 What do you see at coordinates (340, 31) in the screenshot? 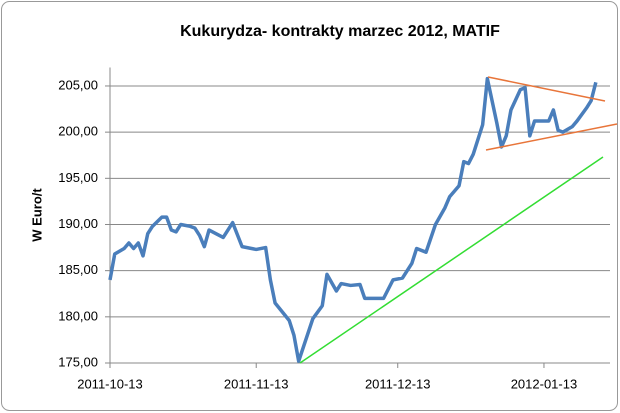
I see `chart-title: Kukurydza- kontrakty marzec 2012, MATIF` at bounding box center [340, 31].